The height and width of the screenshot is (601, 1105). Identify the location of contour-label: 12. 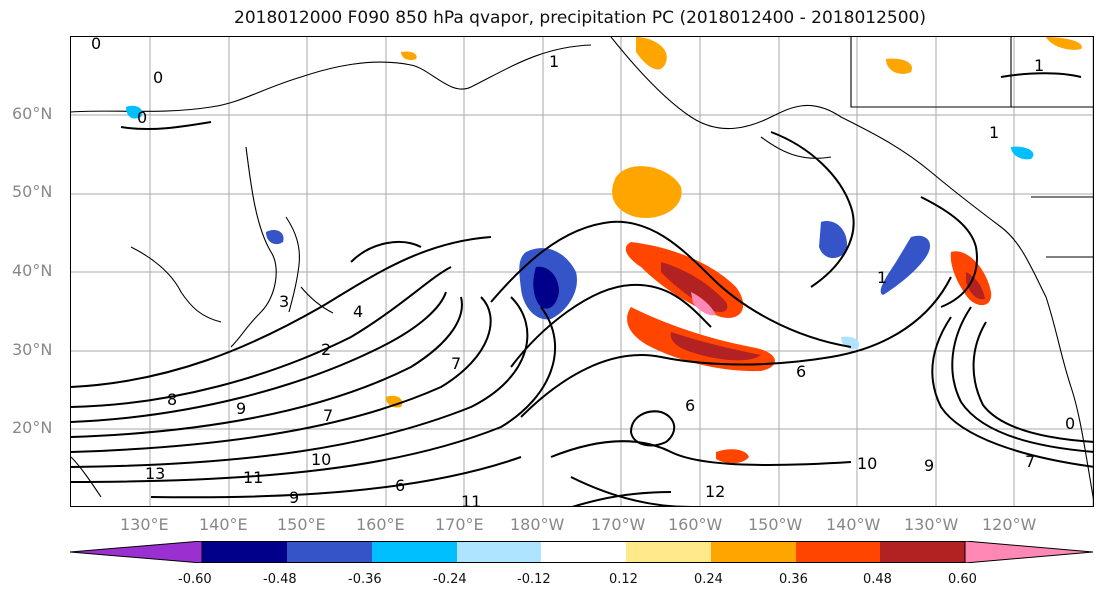
(715, 491).